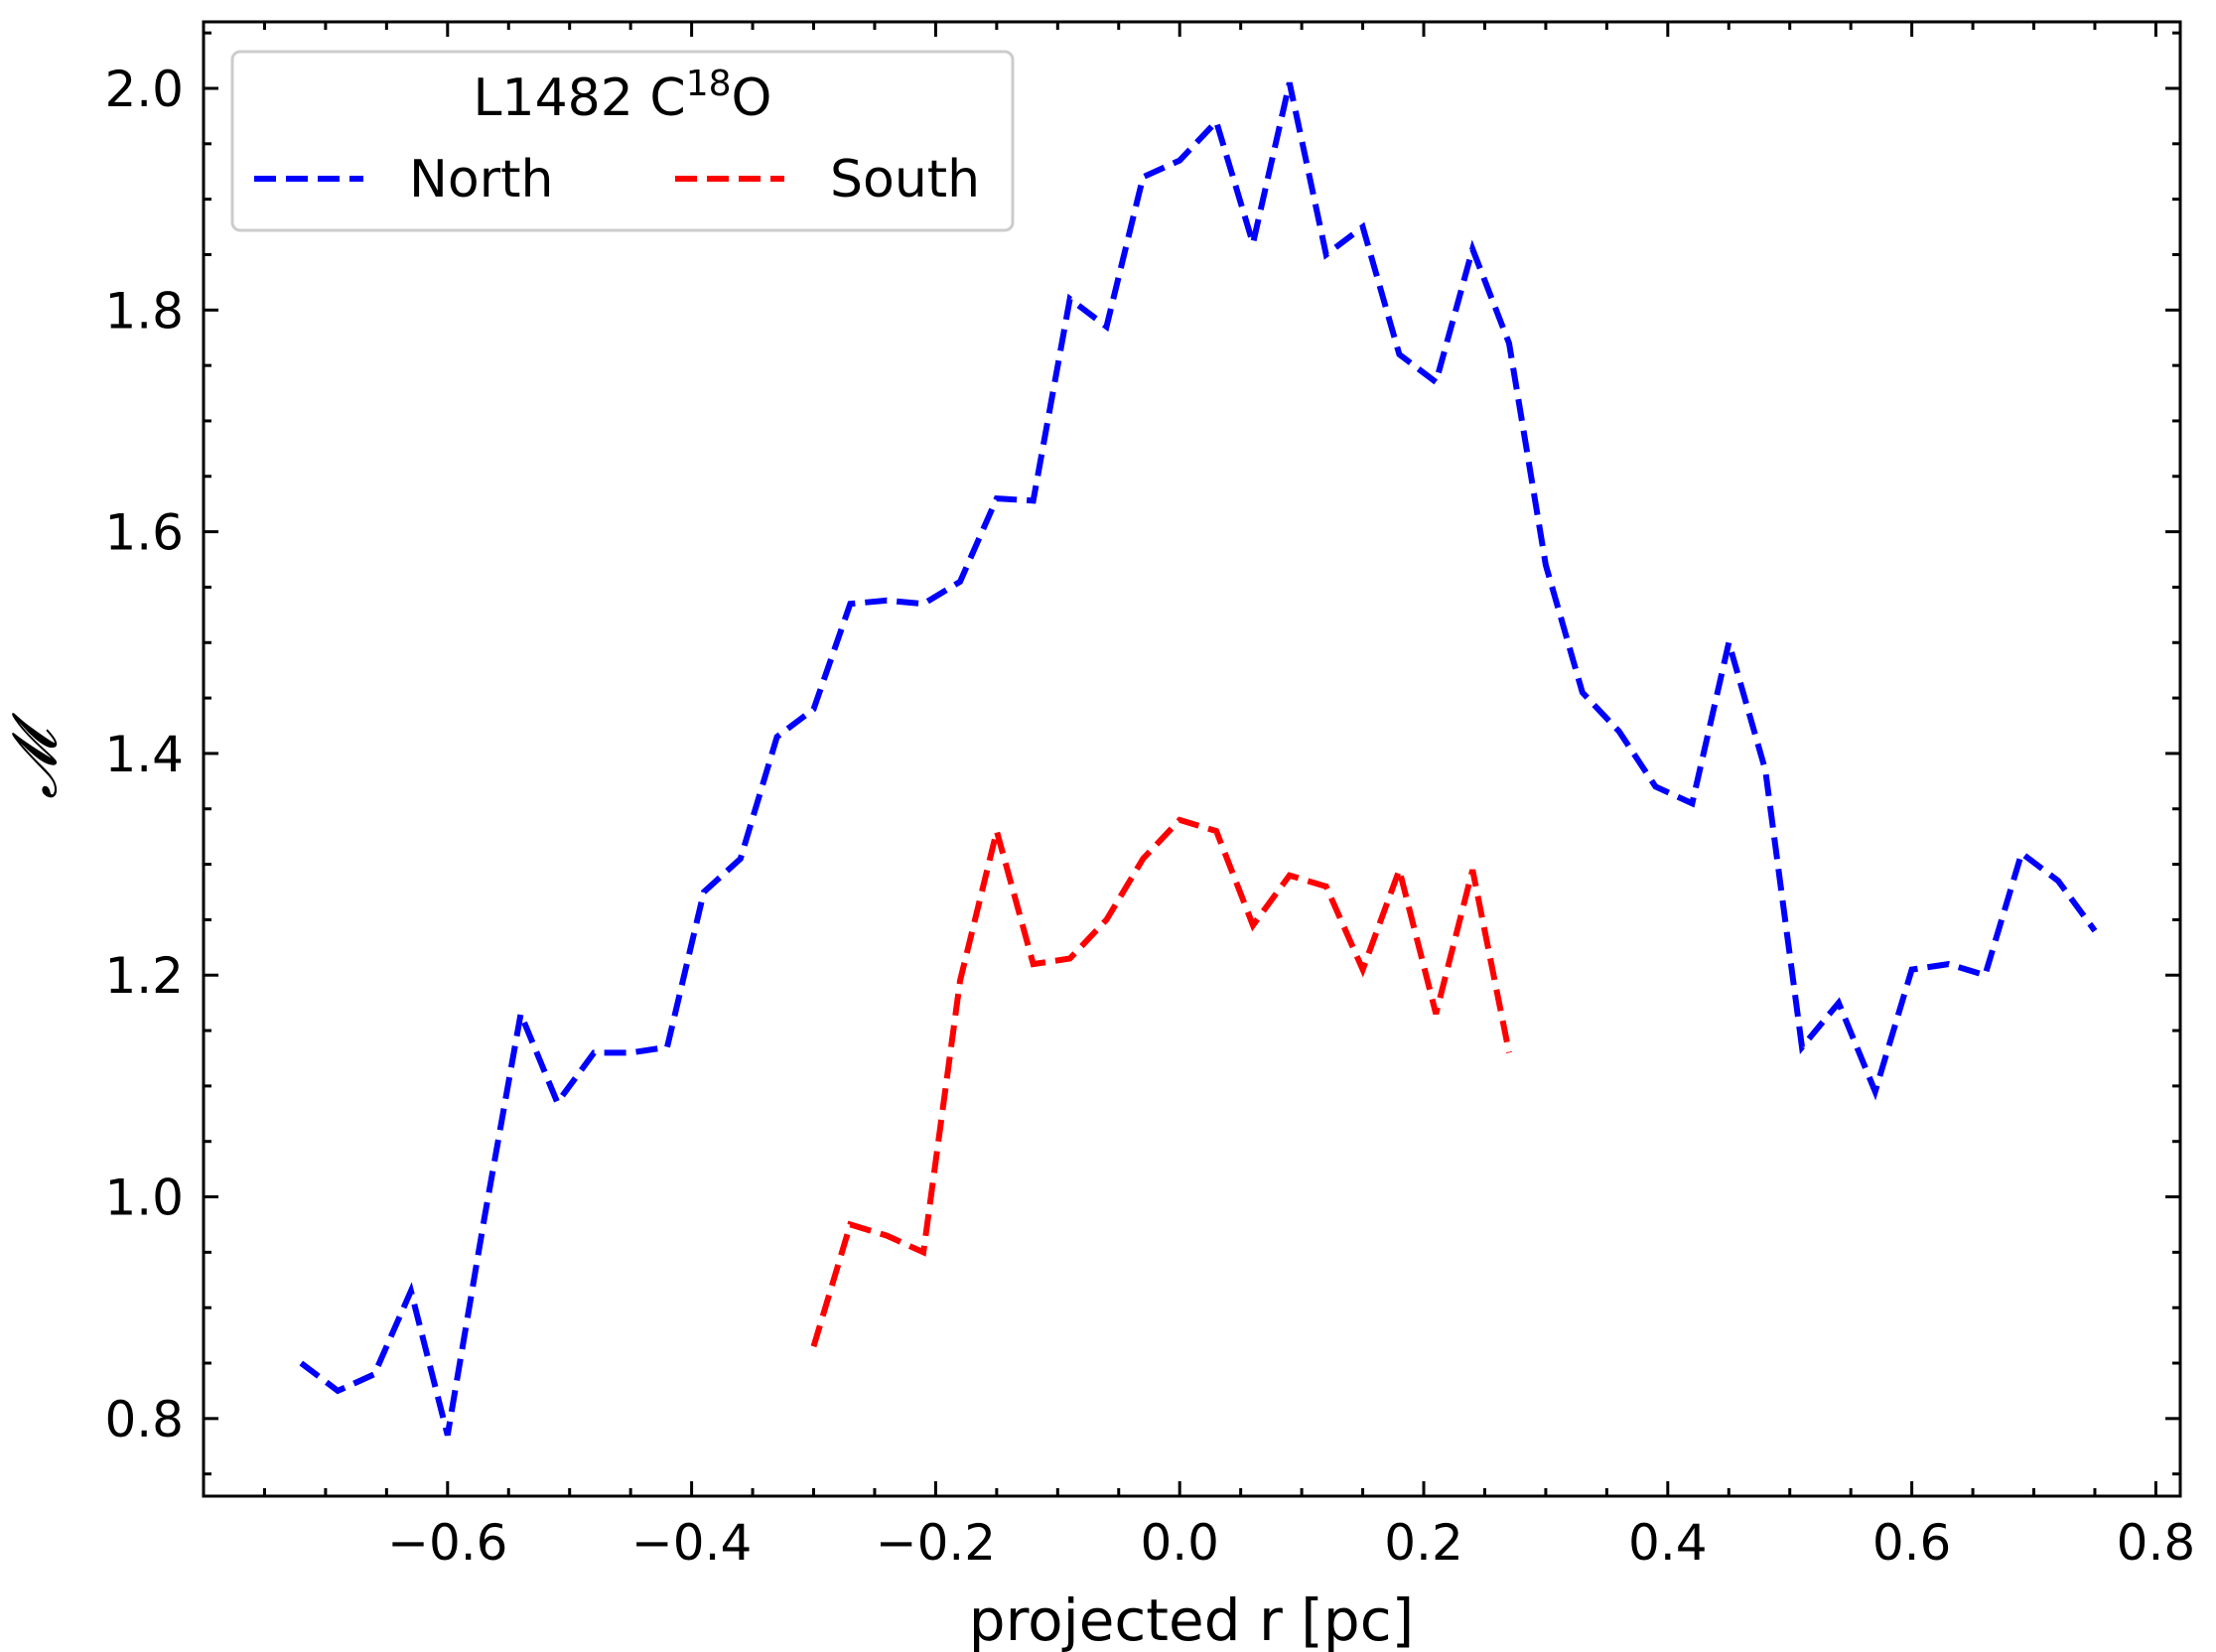 The height and width of the screenshot is (1652, 2216). I want to click on legend-north-label: North, so click(481, 179).